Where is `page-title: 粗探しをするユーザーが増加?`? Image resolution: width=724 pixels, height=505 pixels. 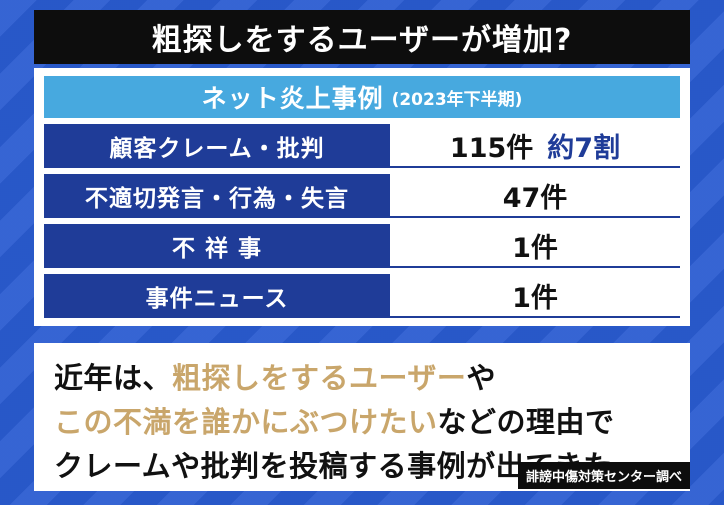 page-title: 粗探しをするユーザーが増加? is located at coordinates (362, 40).